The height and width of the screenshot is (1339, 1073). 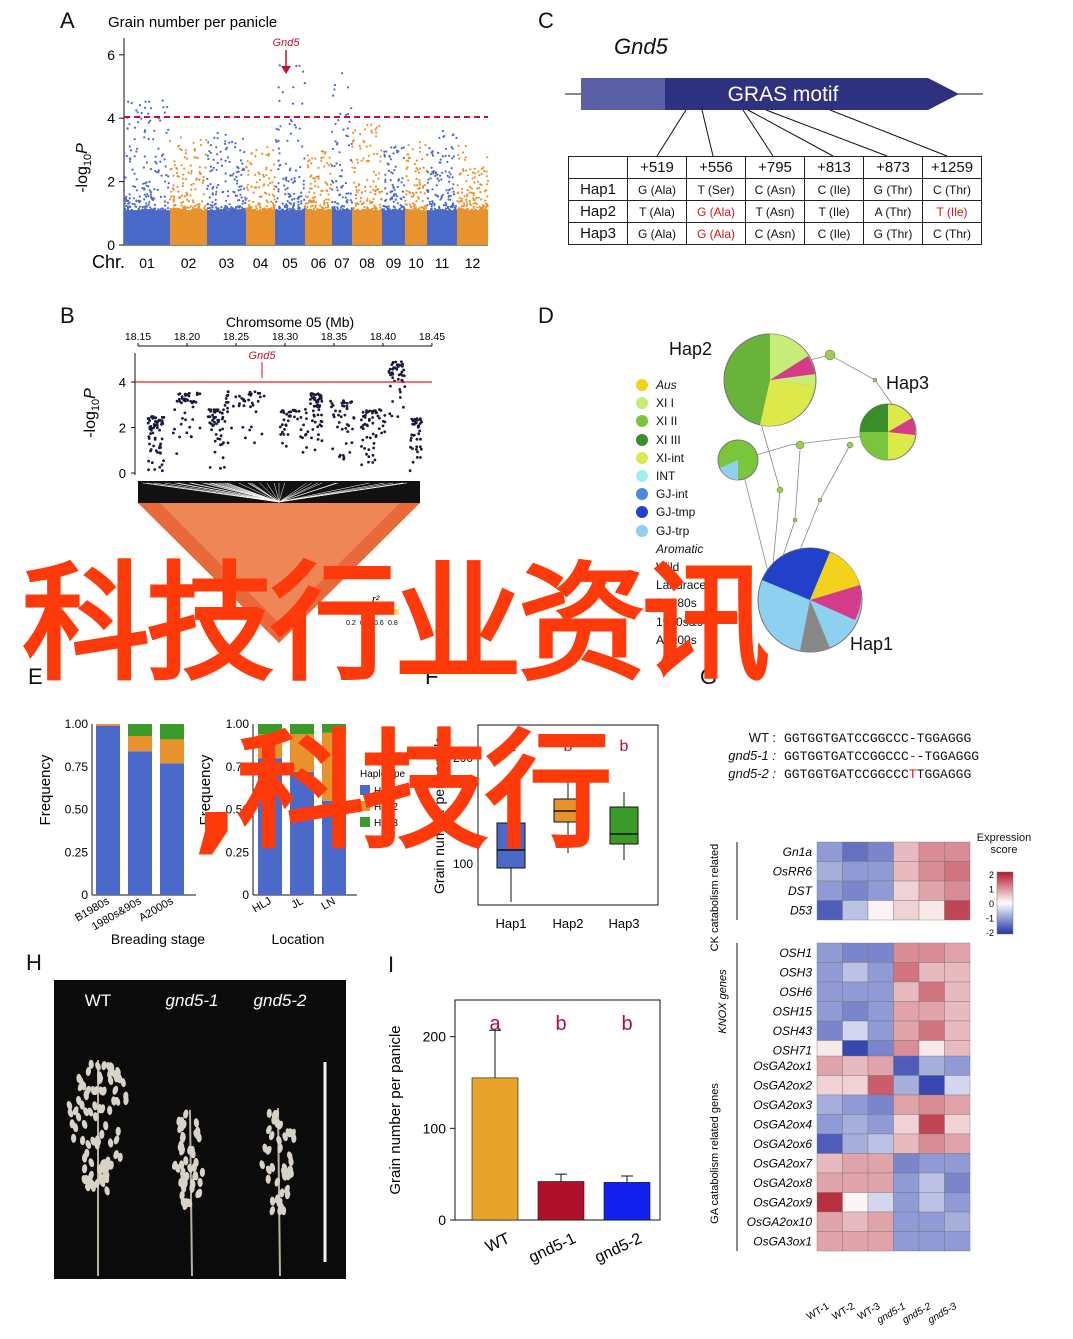 I want to click on scale-tick-label: 0, so click(x=991, y=904).